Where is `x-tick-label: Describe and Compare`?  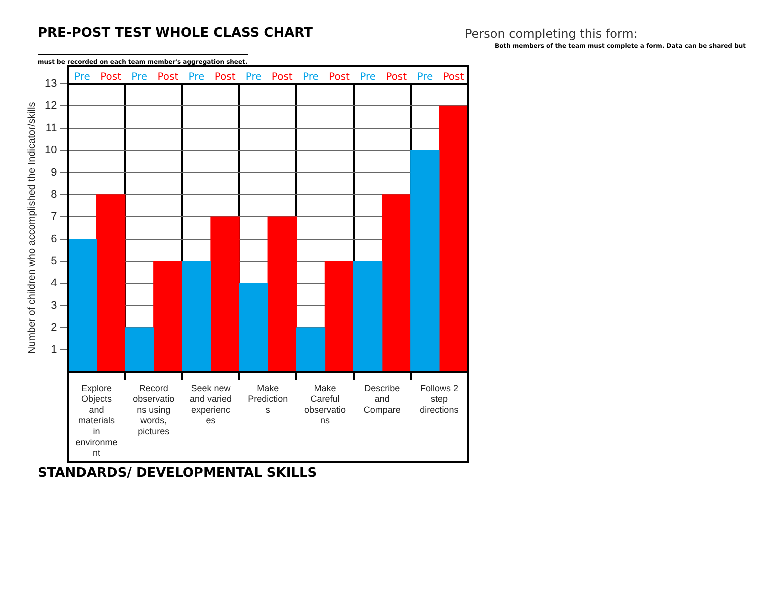
x-tick-label: Describe and Compare is located at coordinates (382, 399).